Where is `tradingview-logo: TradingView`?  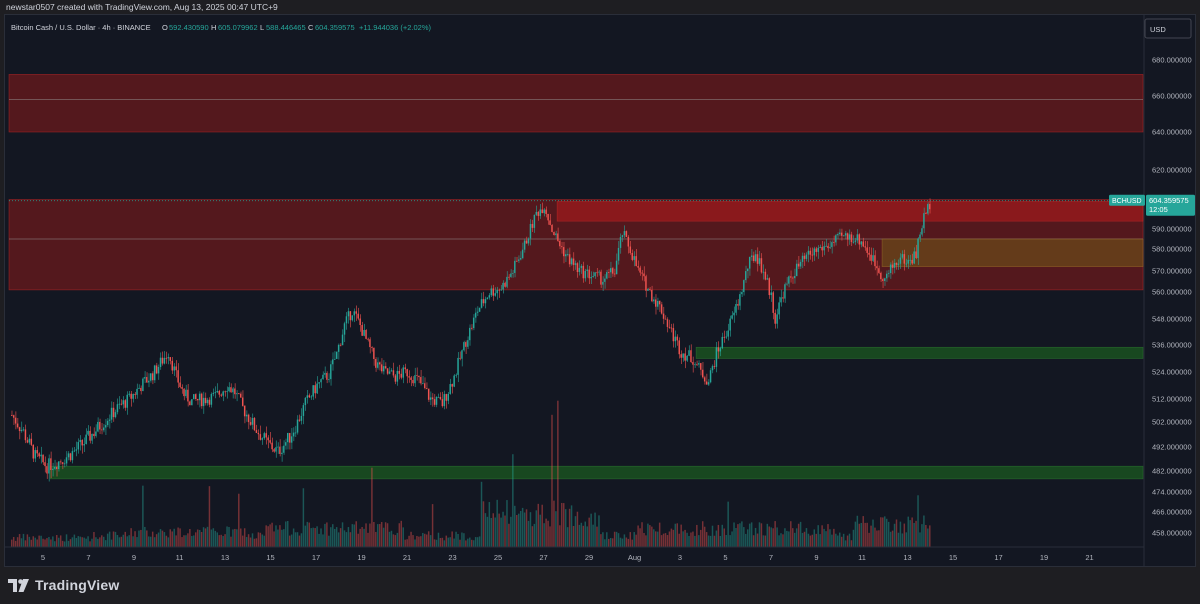 tradingview-logo: TradingView is located at coordinates (63, 585).